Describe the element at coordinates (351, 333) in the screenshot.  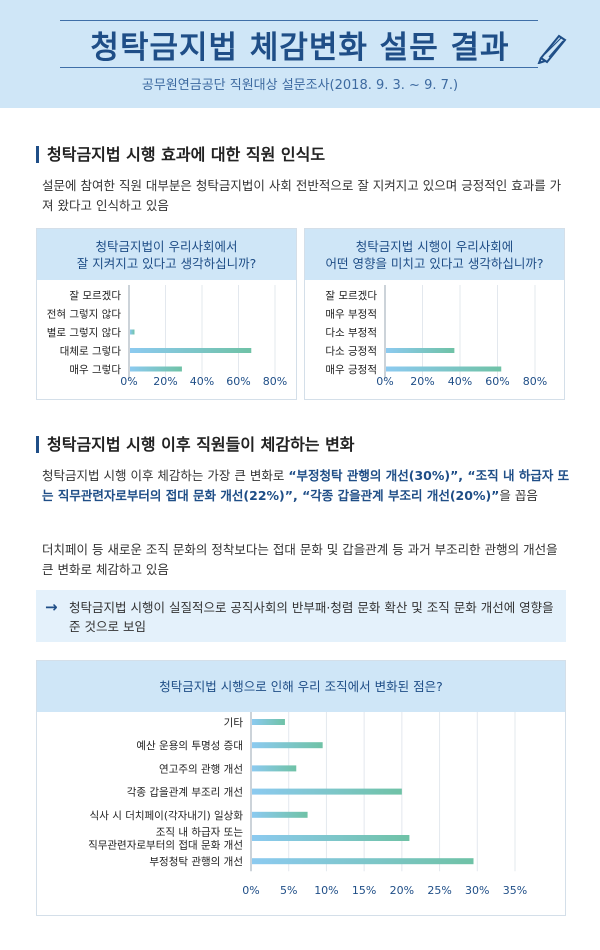
I see `category-label: 다소 부정적` at that location.